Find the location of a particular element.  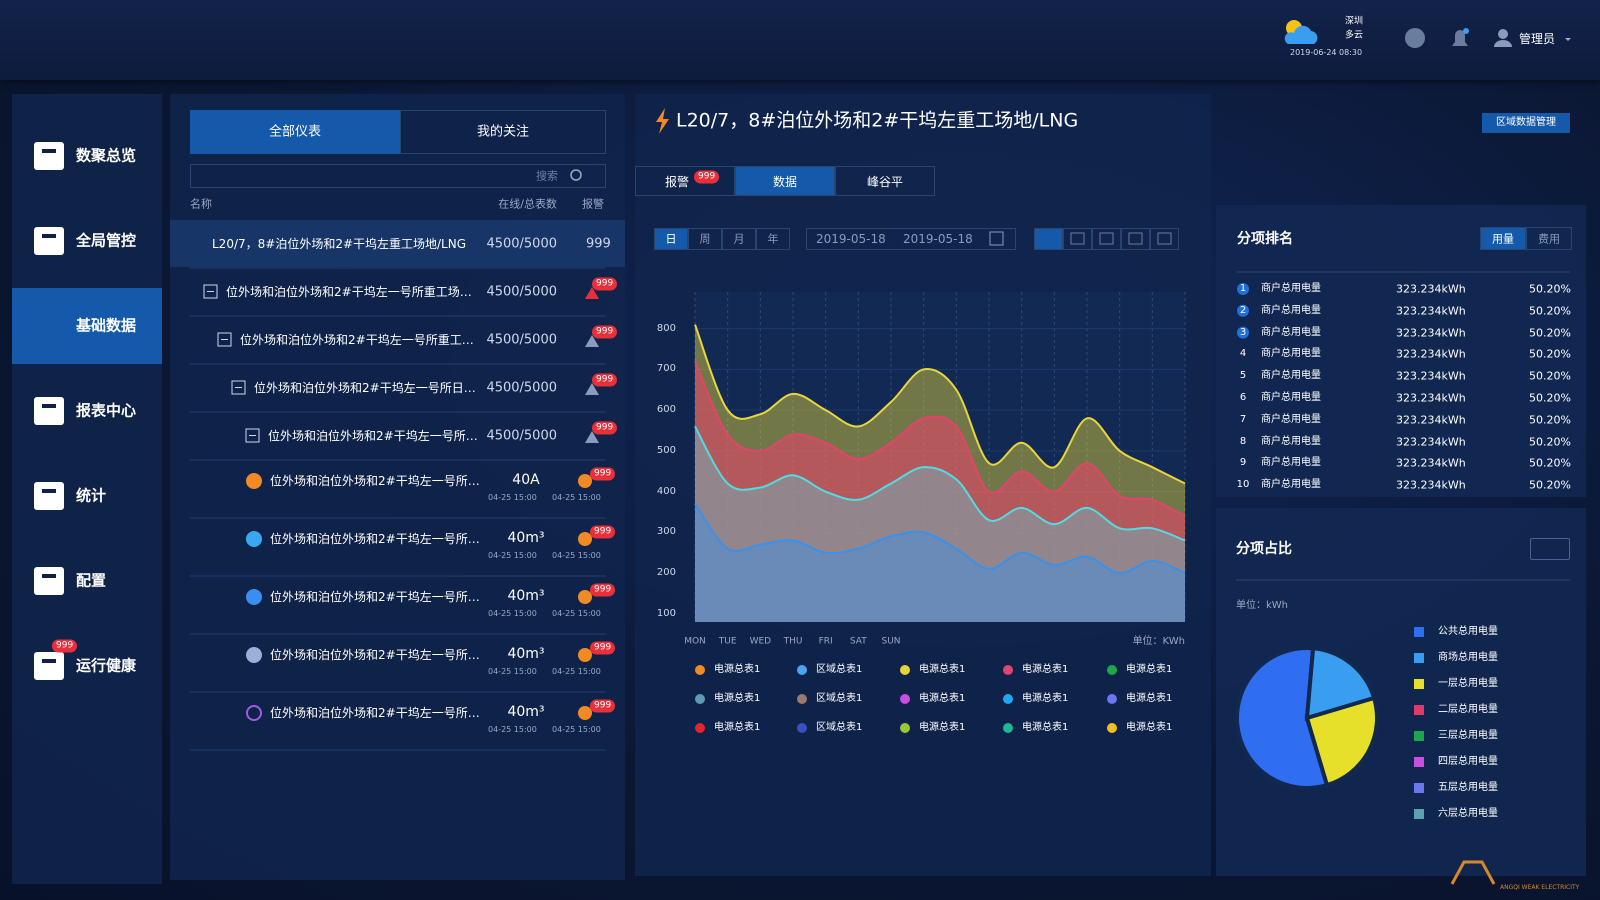

area is located at coordinates (940, 524).